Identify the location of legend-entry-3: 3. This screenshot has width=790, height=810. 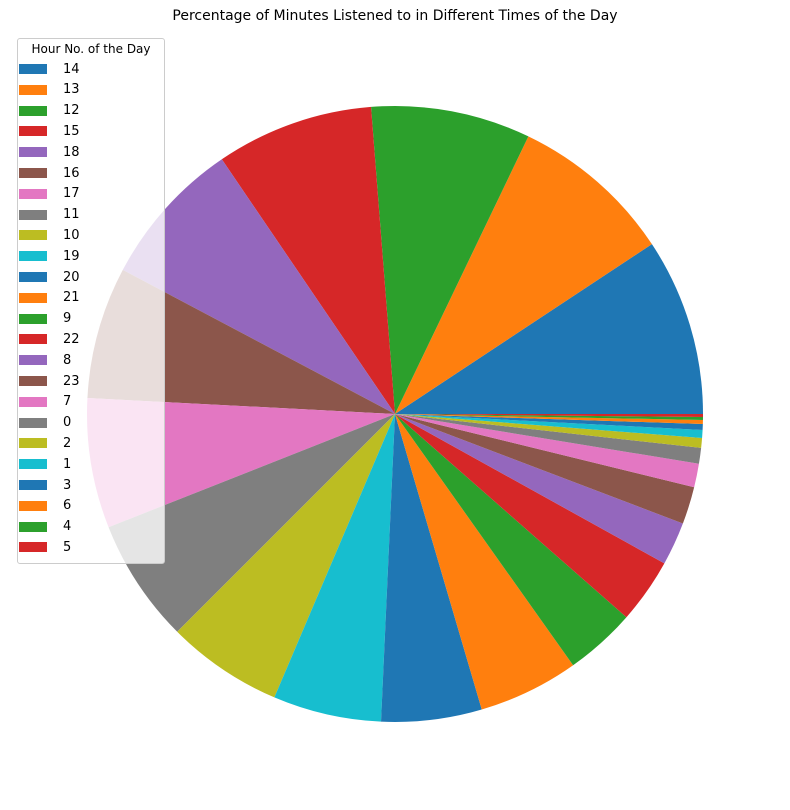
(45, 485).